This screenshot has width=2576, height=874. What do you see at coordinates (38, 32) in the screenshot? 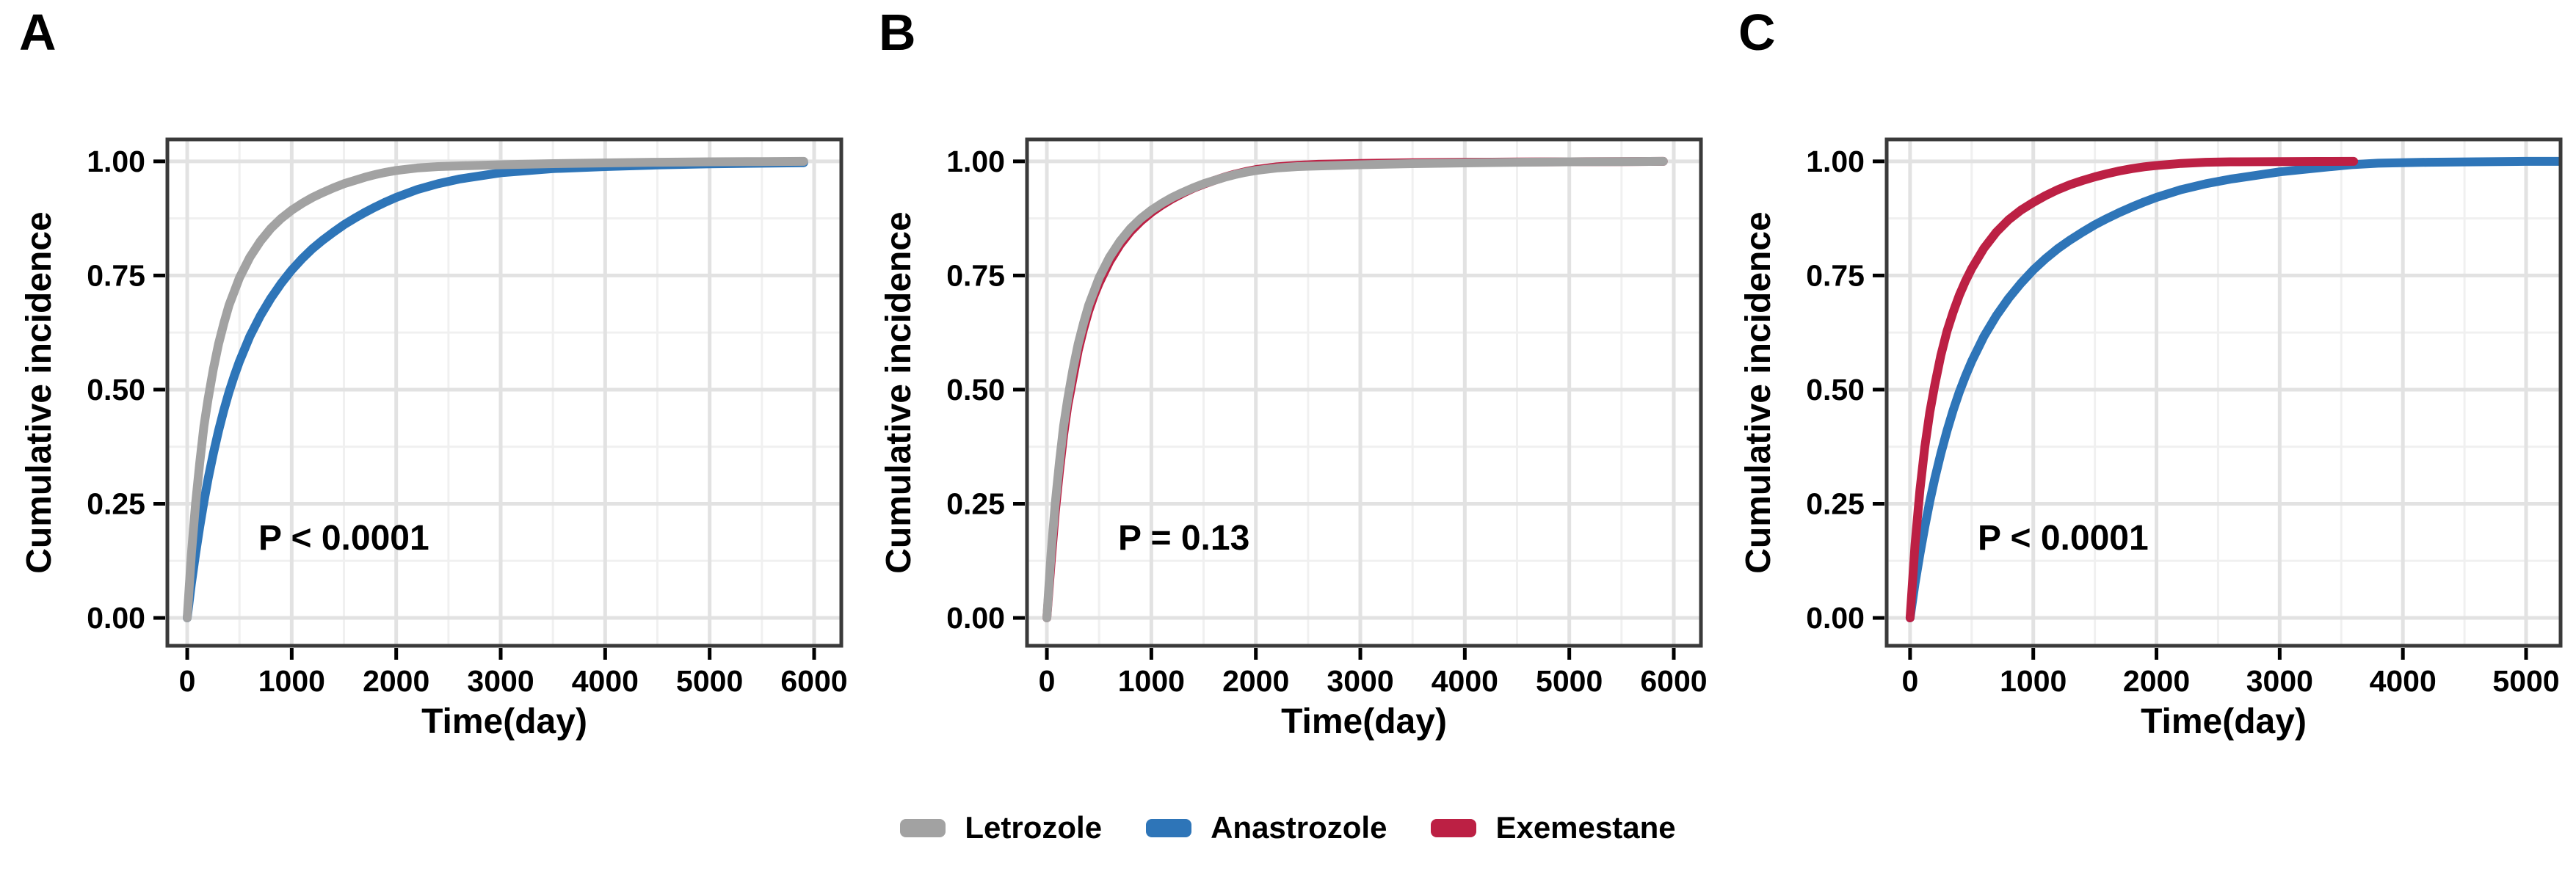
I see `panel-a-letter: A` at bounding box center [38, 32].